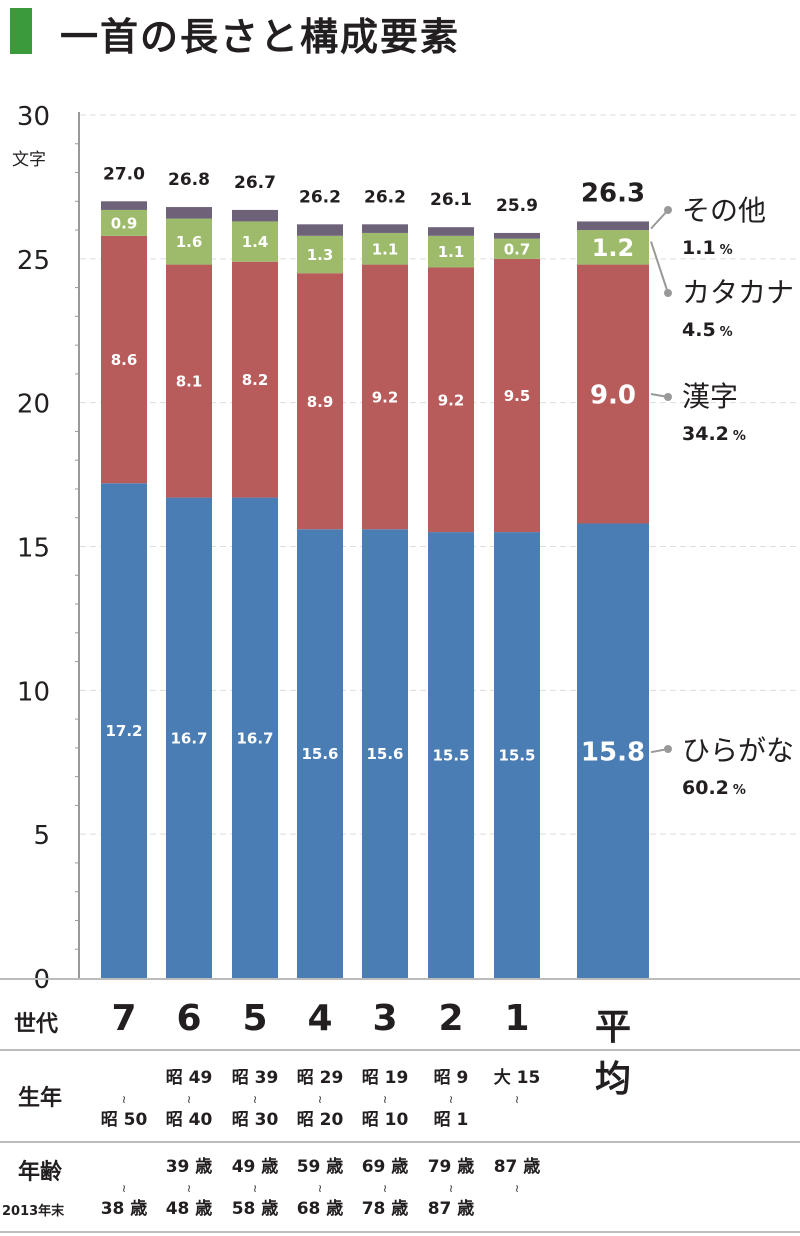 Image resolution: width=800 pixels, height=1236 pixels. Describe the element at coordinates (320, 197) in the screenshot. I see `total-label: 26.2` at that location.